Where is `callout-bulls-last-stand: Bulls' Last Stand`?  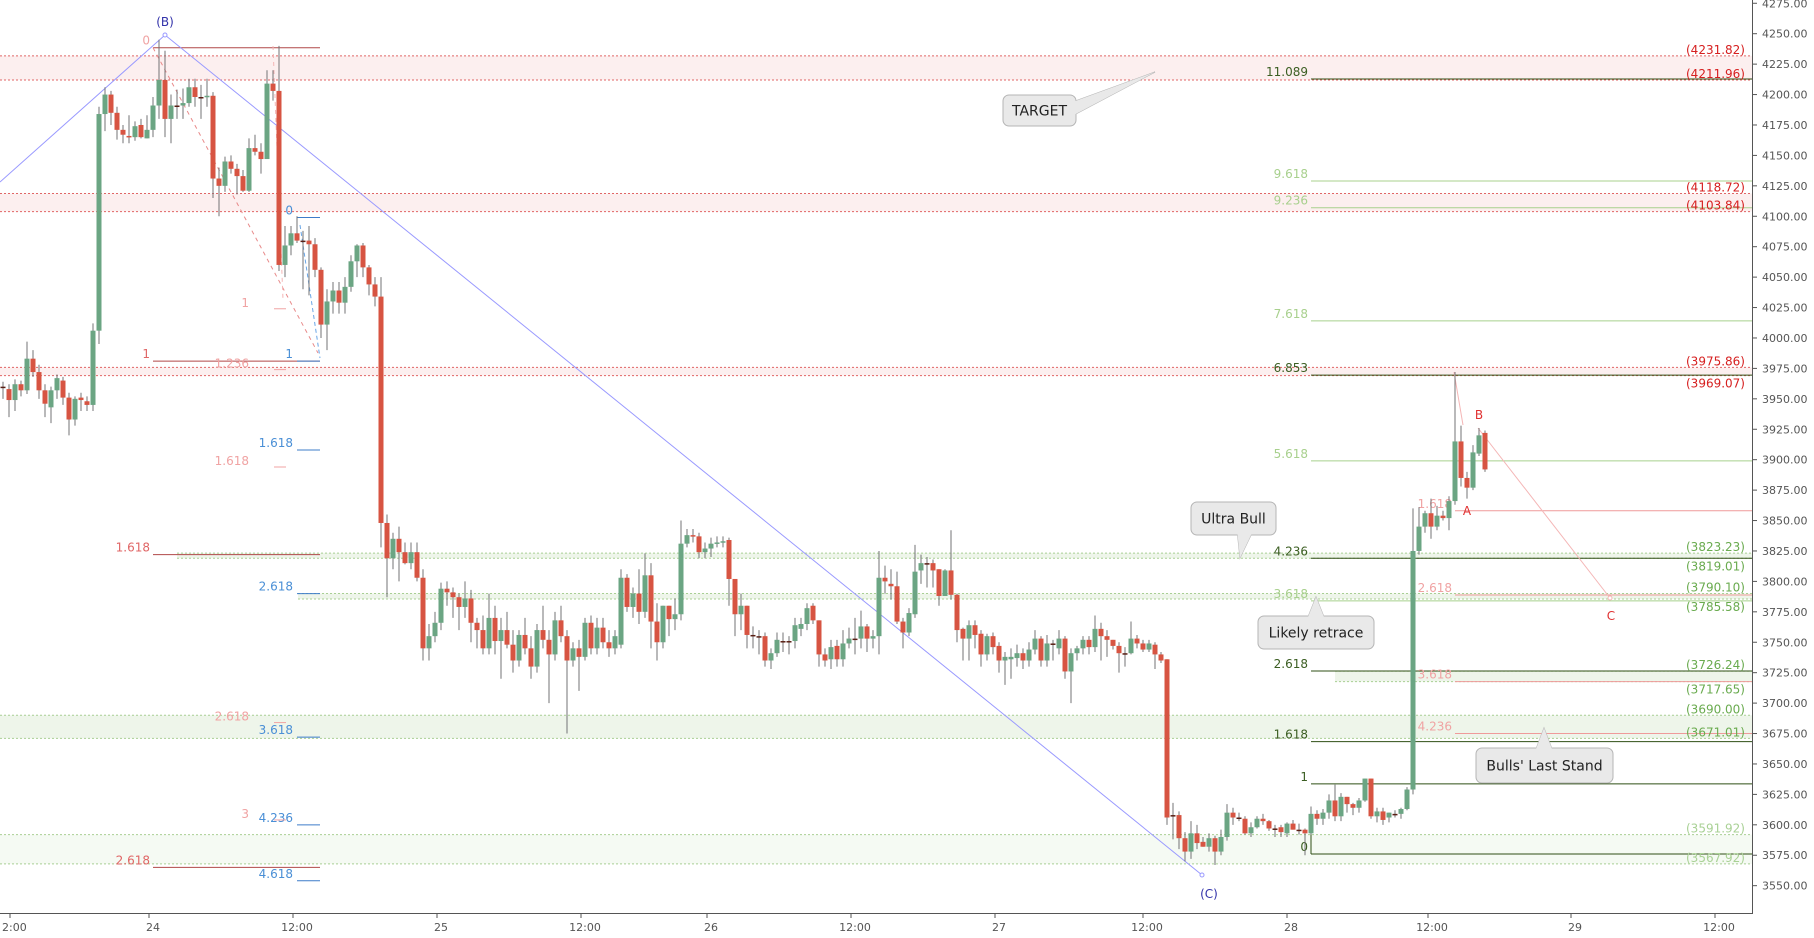 callout-bulls-last-stand: Bulls' Last Stand is located at coordinates (1544, 755).